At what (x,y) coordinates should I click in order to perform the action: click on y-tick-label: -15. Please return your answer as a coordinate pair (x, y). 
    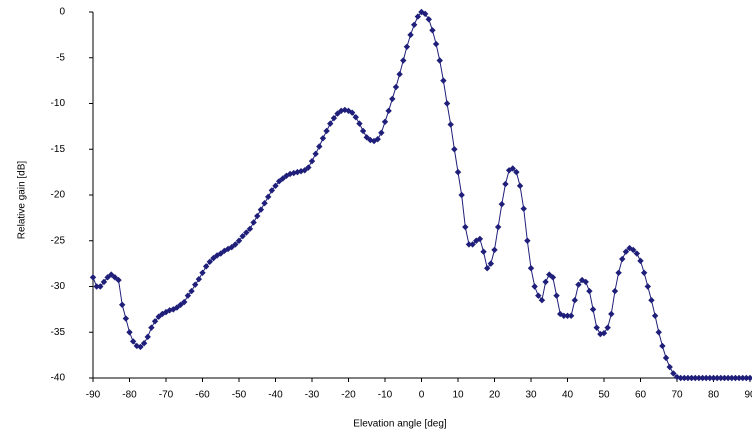
    Looking at the image, I should click on (58, 149).